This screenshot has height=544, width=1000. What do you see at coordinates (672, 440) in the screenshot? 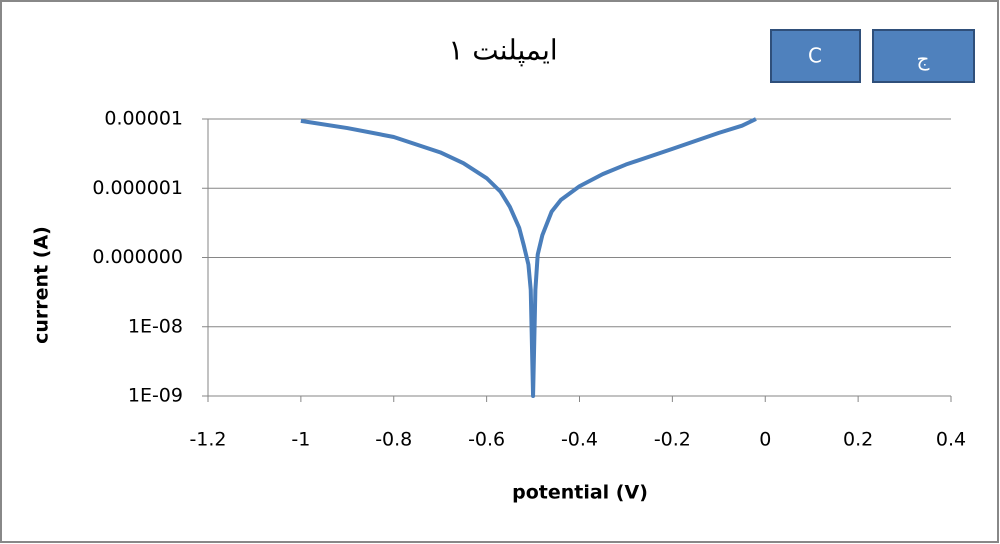
I see `x-tick-label: -0.2` at bounding box center [672, 440].